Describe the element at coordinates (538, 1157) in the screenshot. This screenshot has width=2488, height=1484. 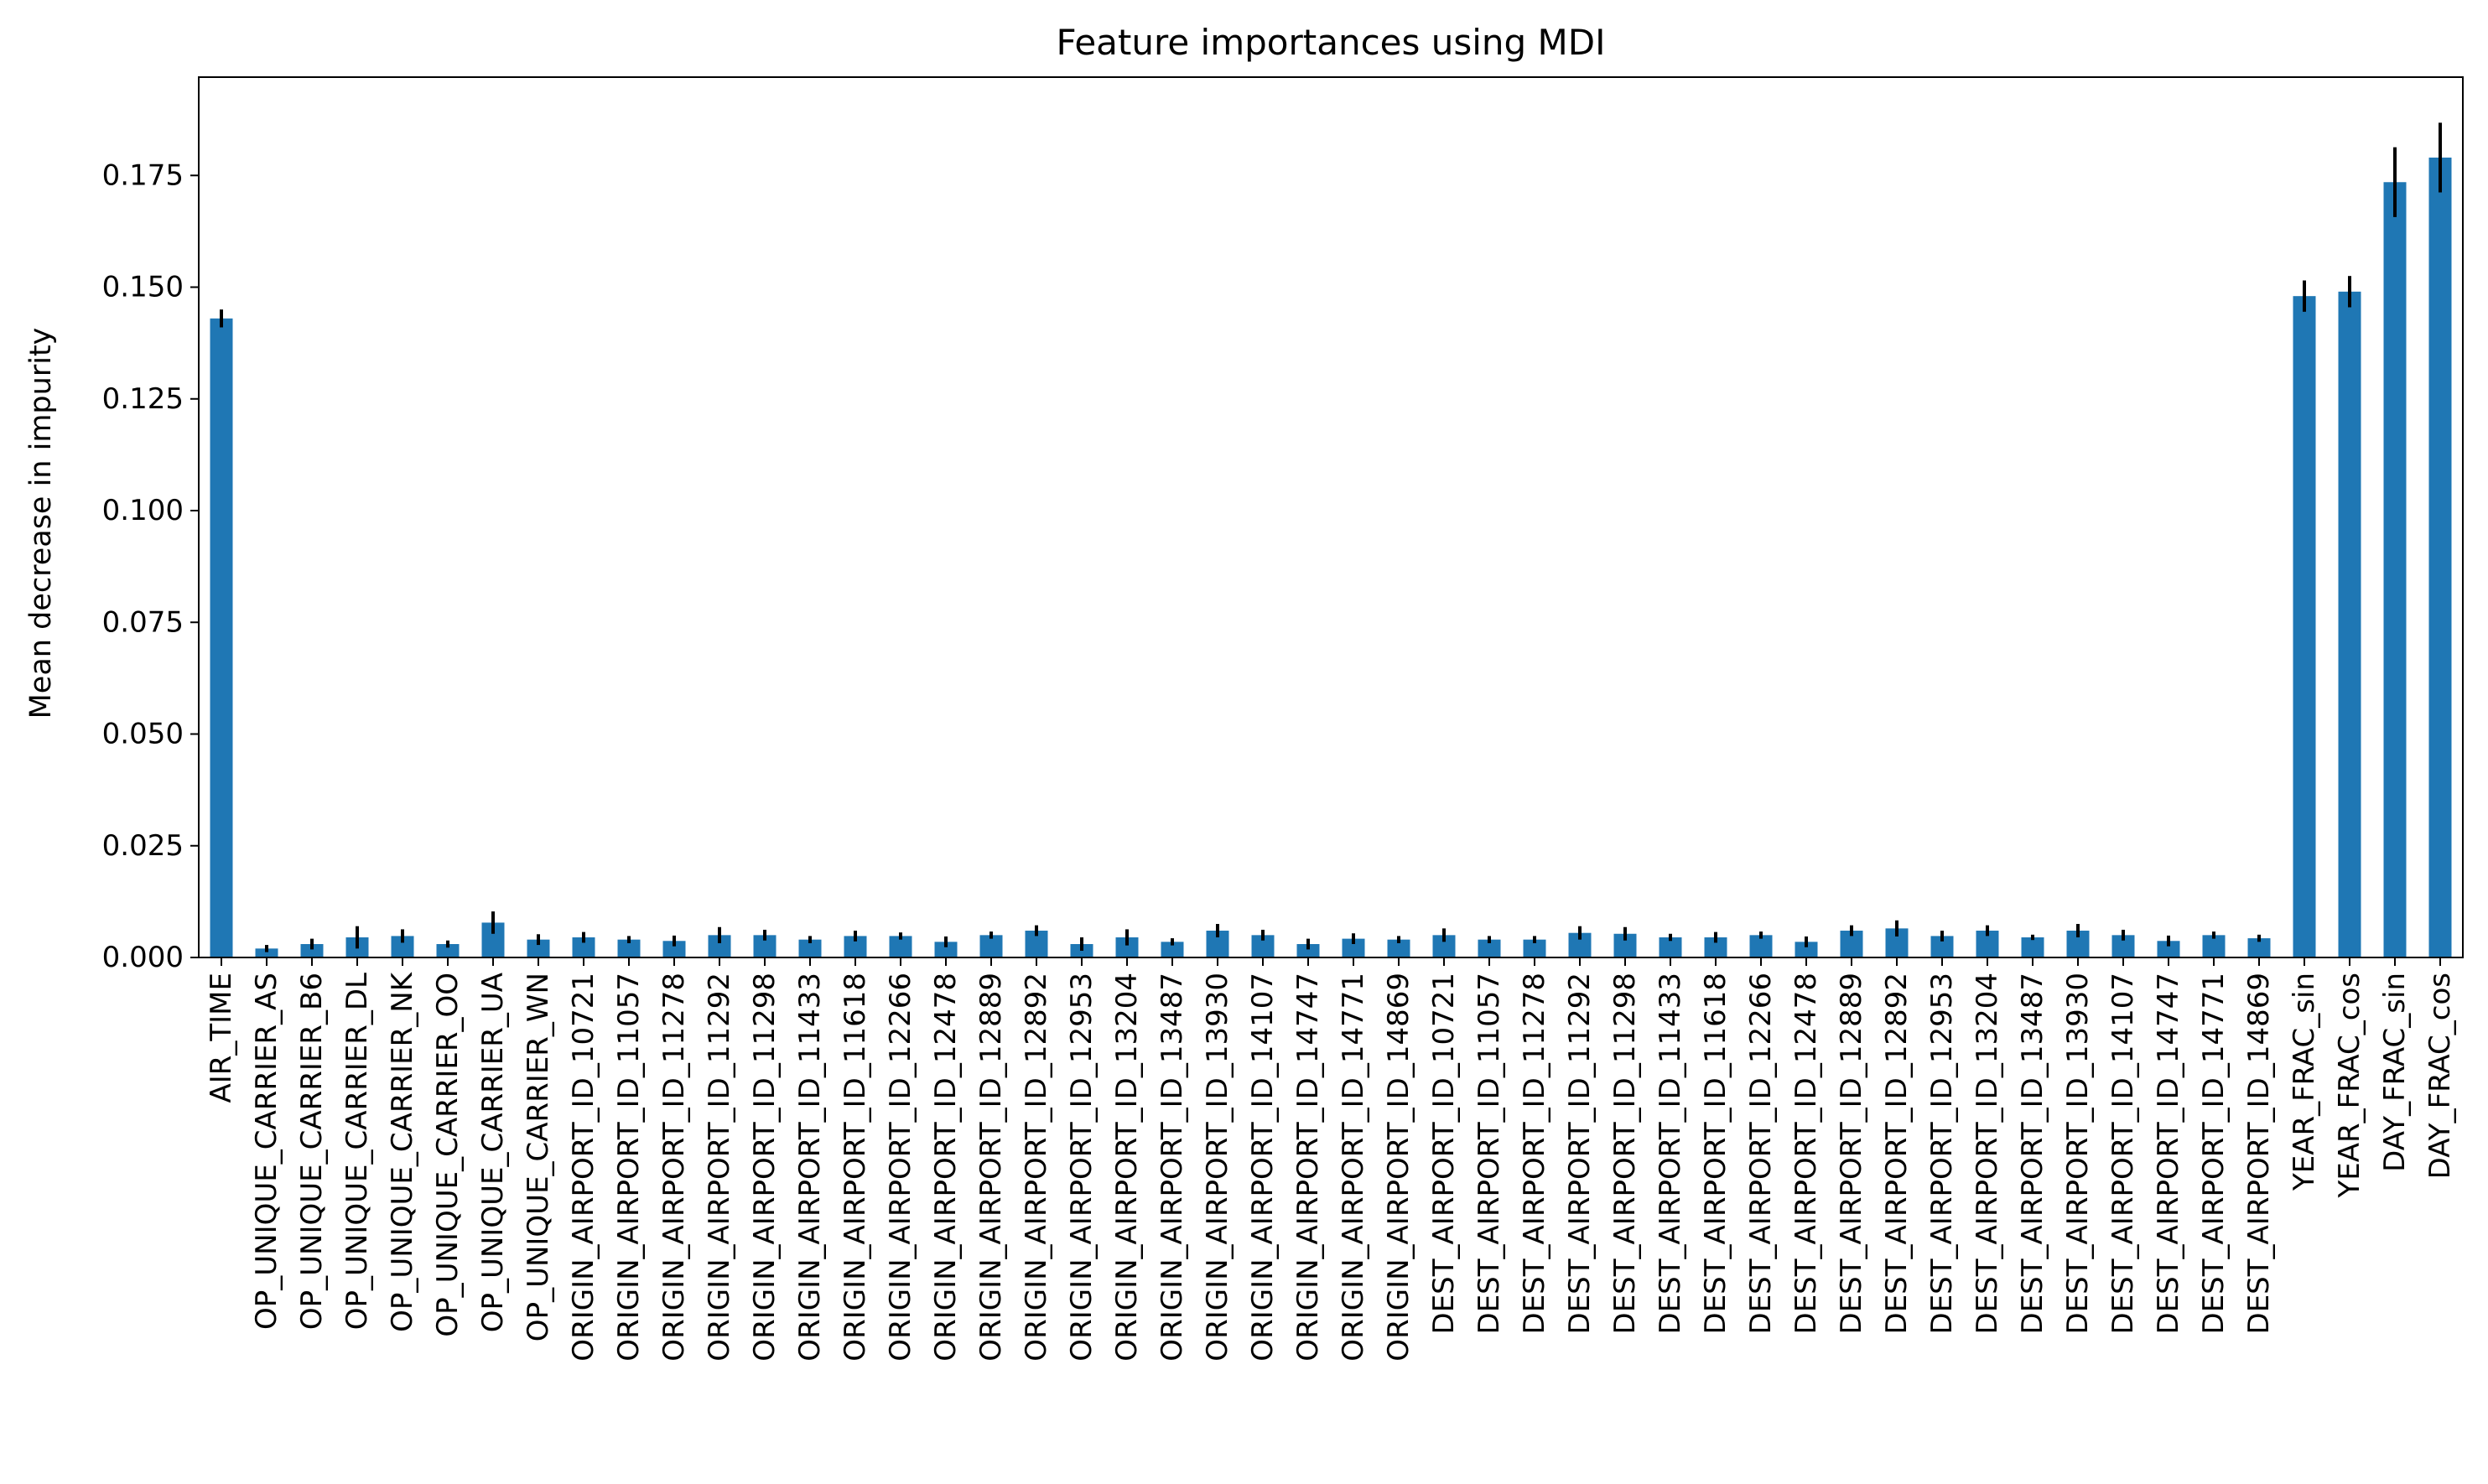
I see `x-tick-label: OP_UNIQUE_CARRIER_WN` at that location.